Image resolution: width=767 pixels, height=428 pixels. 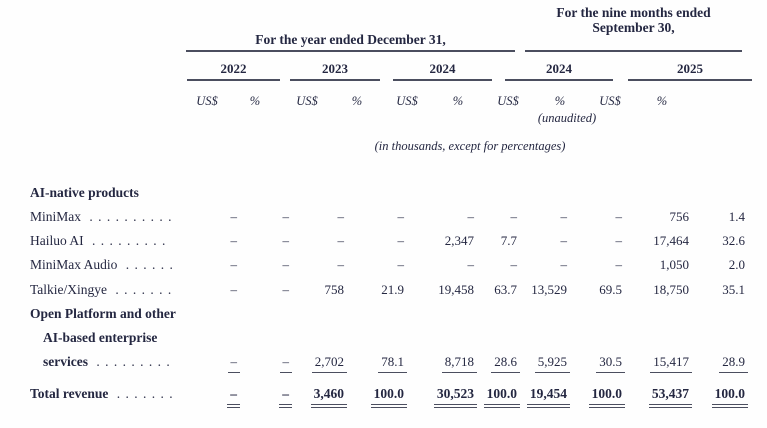 I want to click on table-cell: 28.9, so click(x=706, y=363).